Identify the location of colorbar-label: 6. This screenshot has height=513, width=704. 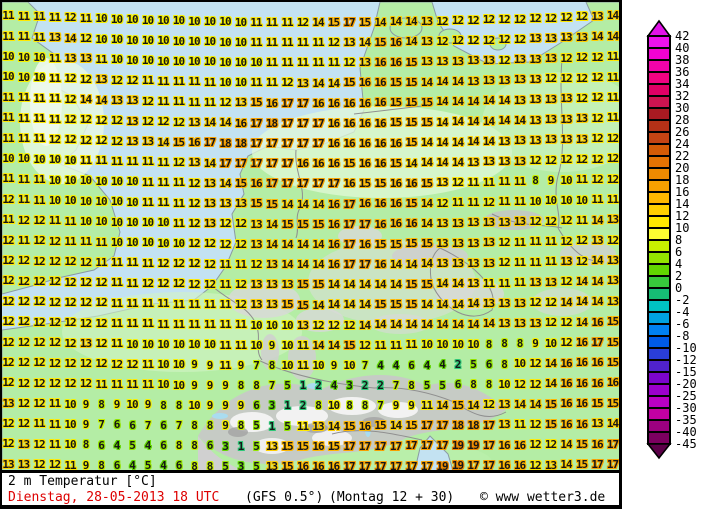
(678, 252).